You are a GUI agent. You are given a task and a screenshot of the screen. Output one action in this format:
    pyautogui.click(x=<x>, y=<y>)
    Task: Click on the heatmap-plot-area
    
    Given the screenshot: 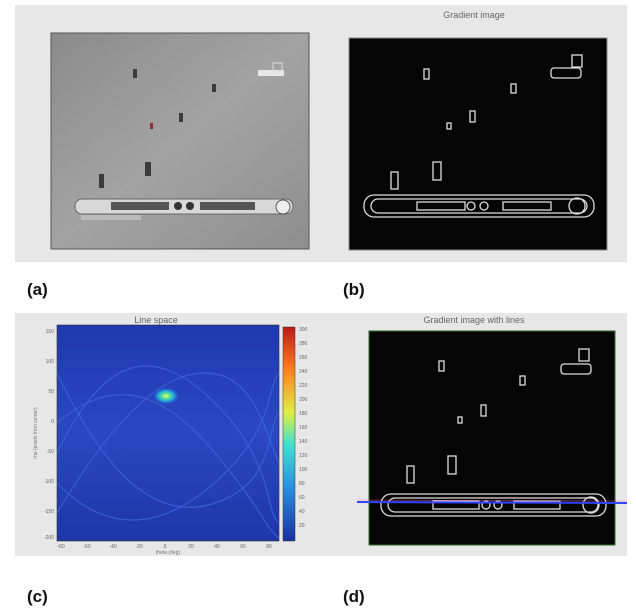 What is the action you would take?
    pyautogui.click(x=168, y=433)
    